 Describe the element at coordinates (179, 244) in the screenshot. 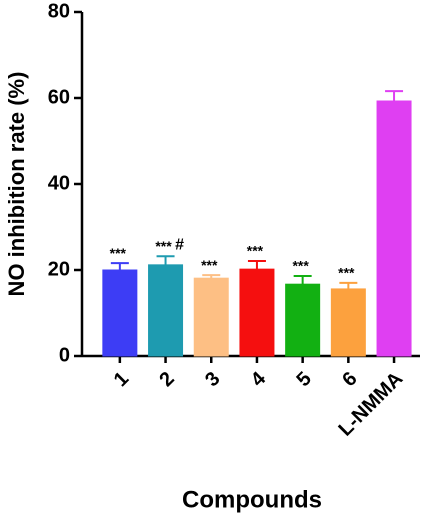

I see `significance-label: #` at that location.